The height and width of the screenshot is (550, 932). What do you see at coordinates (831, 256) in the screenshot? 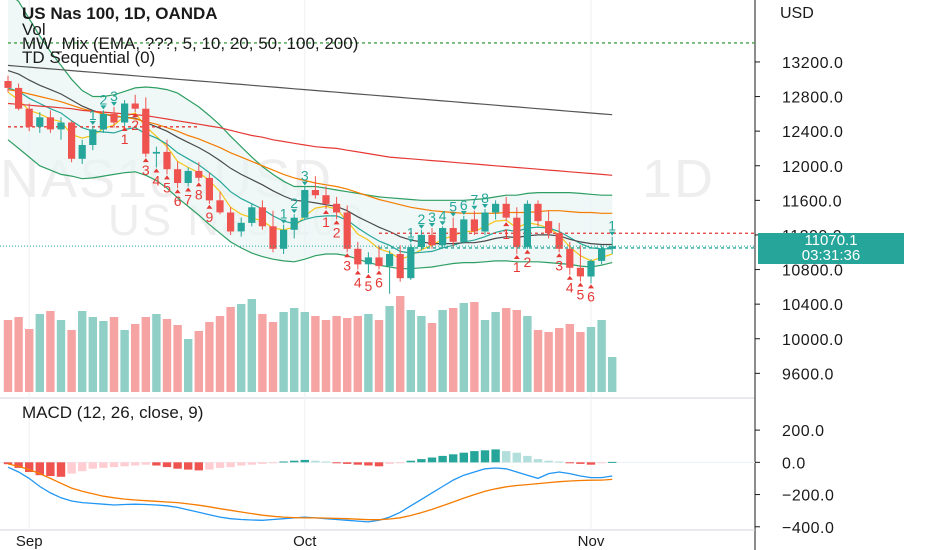
I see `countdown-timer-tag: 03:31:36` at bounding box center [831, 256].